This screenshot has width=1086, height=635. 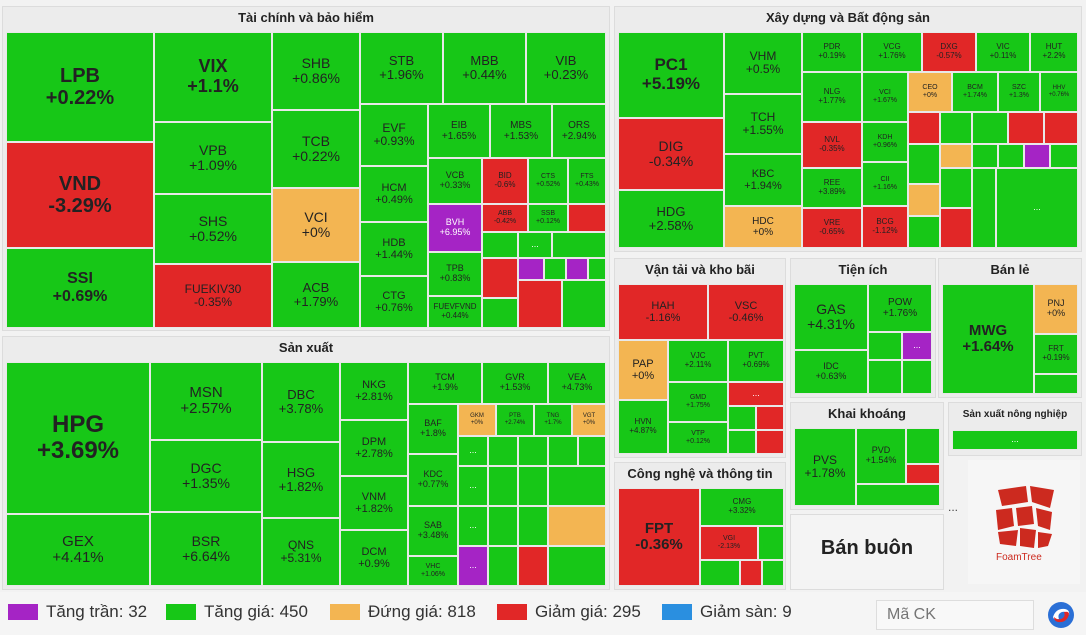 I want to click on tile-pap: PAP +0%, so click(x=643, y=370).